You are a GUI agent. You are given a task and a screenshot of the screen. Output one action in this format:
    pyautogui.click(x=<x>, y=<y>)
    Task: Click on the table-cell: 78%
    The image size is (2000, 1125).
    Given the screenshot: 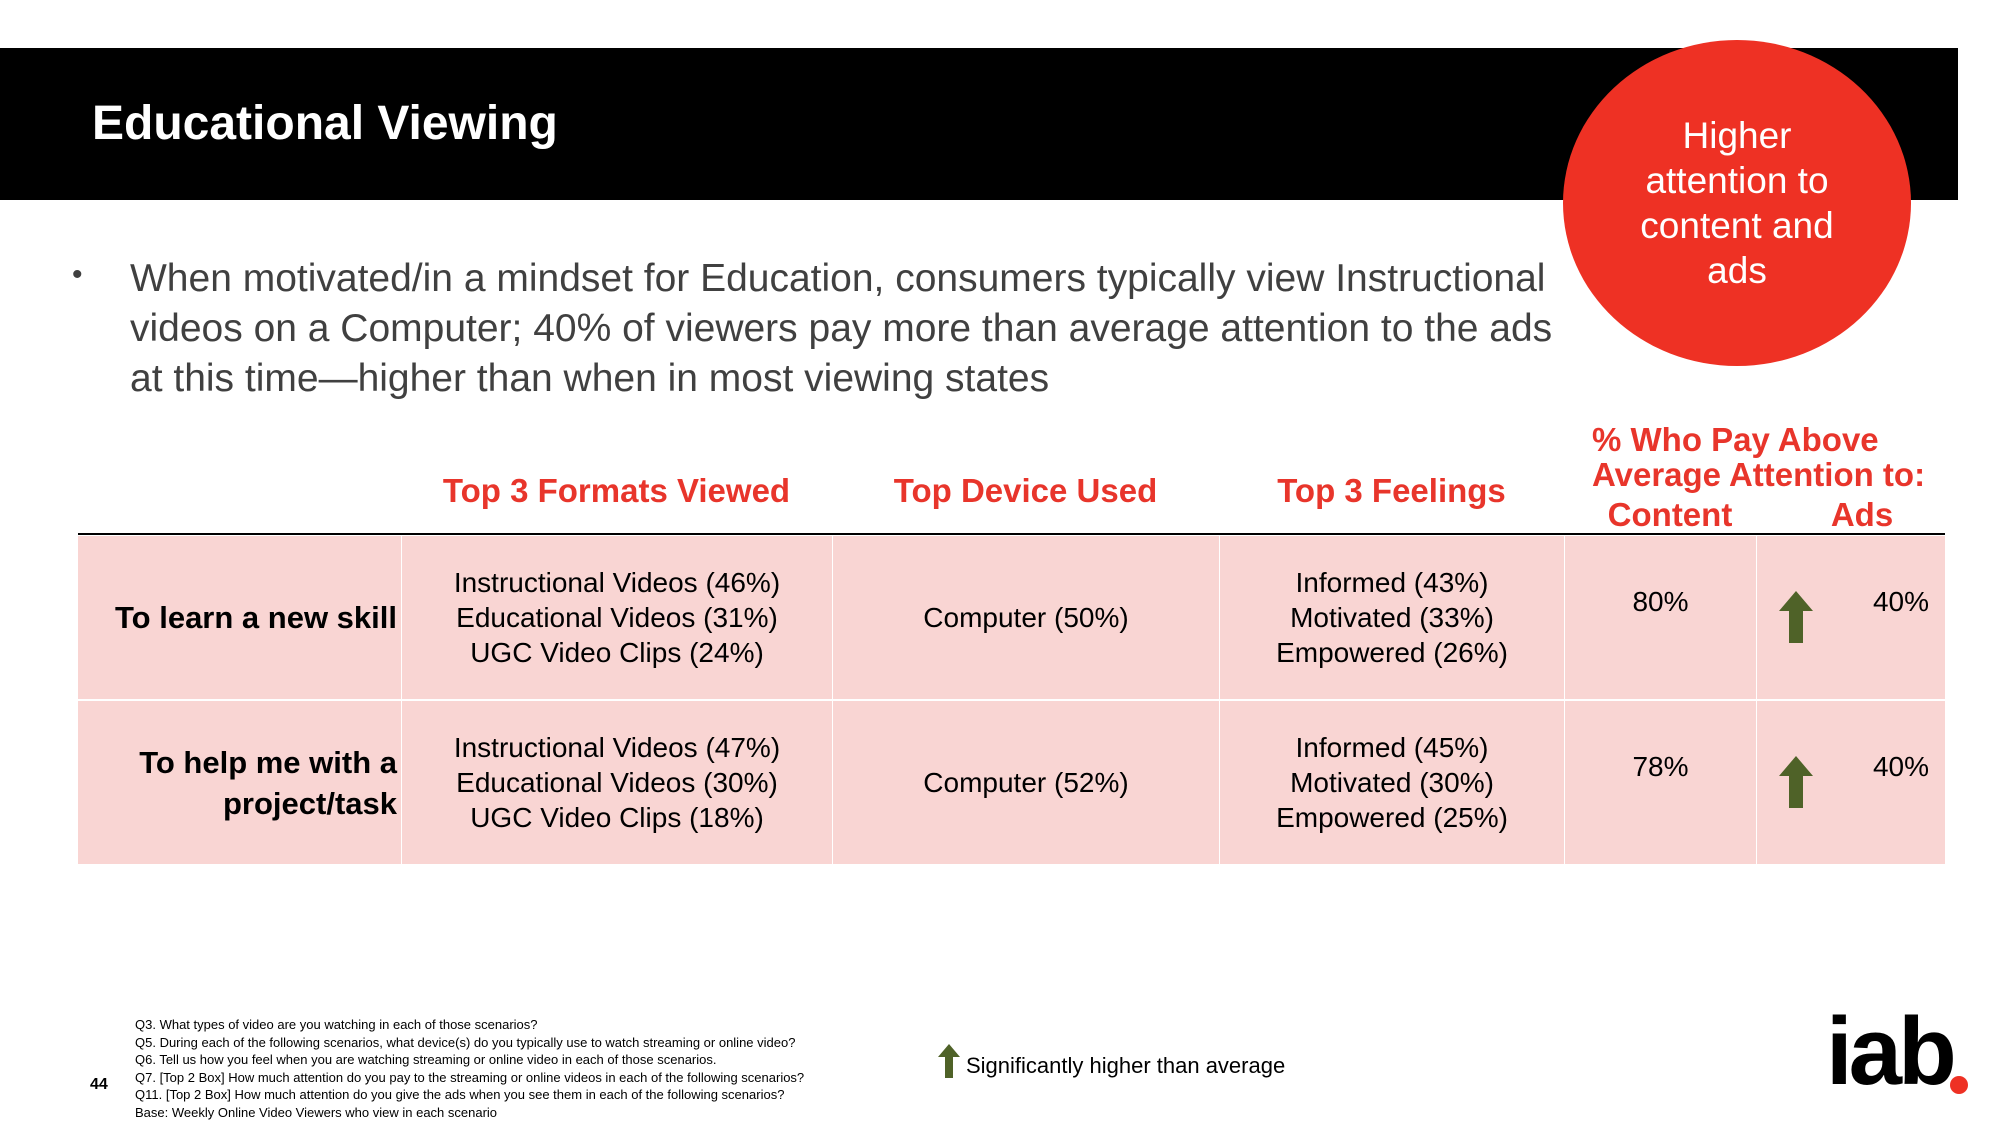 What is the action you would take?
    pyautogui.click(x=1660, y=782)
    